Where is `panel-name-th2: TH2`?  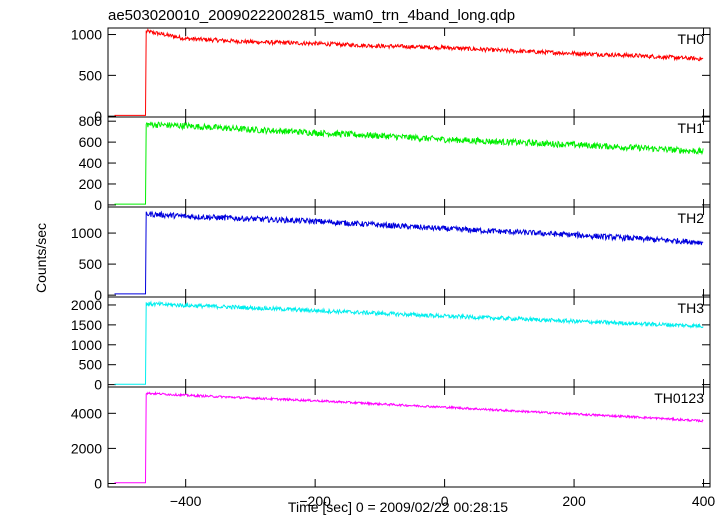 panel-name-th2: TH2 is located at coordinates (691, 218).